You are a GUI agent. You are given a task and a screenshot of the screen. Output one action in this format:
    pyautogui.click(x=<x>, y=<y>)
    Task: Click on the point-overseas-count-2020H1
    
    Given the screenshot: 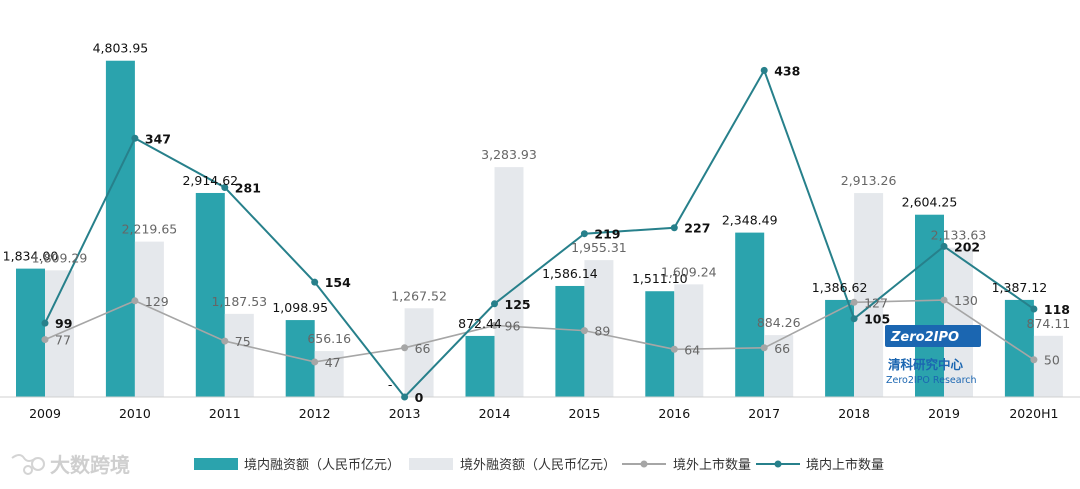 What is the action you would take?
    pyautogui.click(x=1034, y=360)
    